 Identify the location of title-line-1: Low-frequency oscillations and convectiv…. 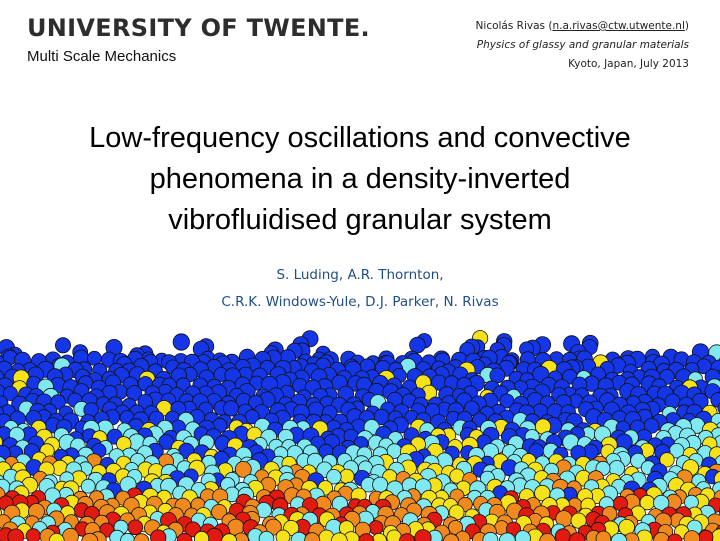
(360, 138).